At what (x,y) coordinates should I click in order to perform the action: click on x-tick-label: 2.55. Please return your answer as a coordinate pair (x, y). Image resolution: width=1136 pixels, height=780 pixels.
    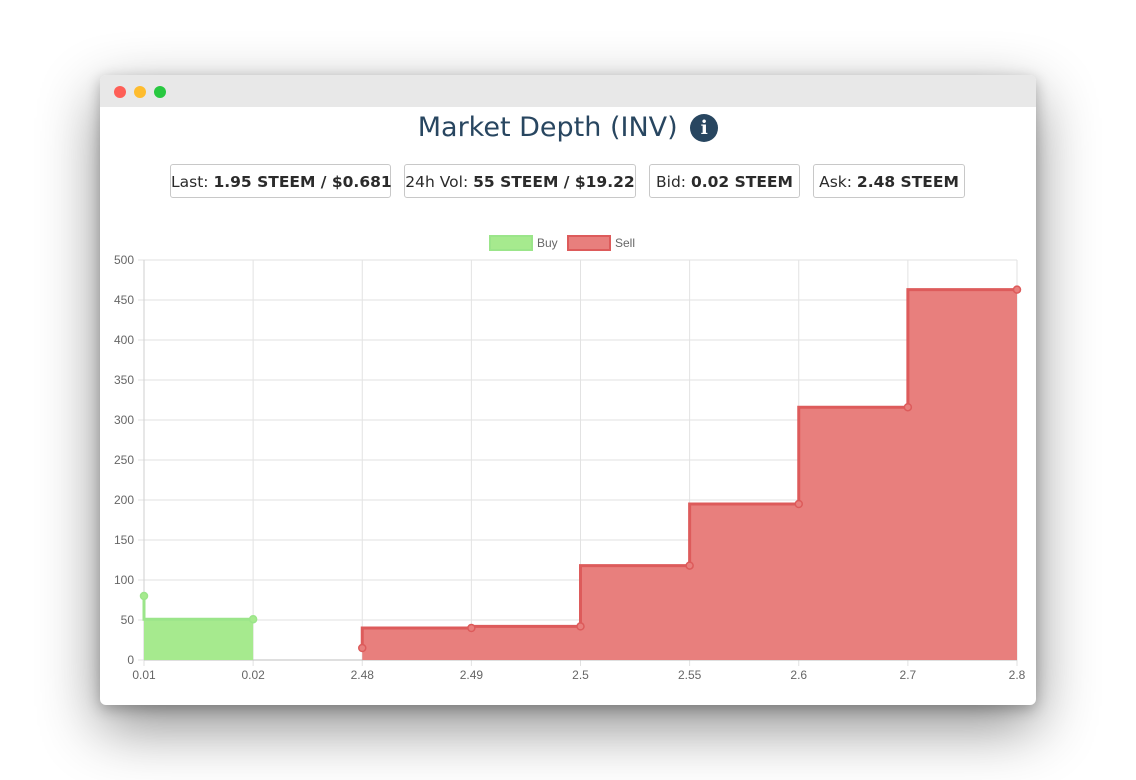
    Looking at the image, I should click on (690, 675).